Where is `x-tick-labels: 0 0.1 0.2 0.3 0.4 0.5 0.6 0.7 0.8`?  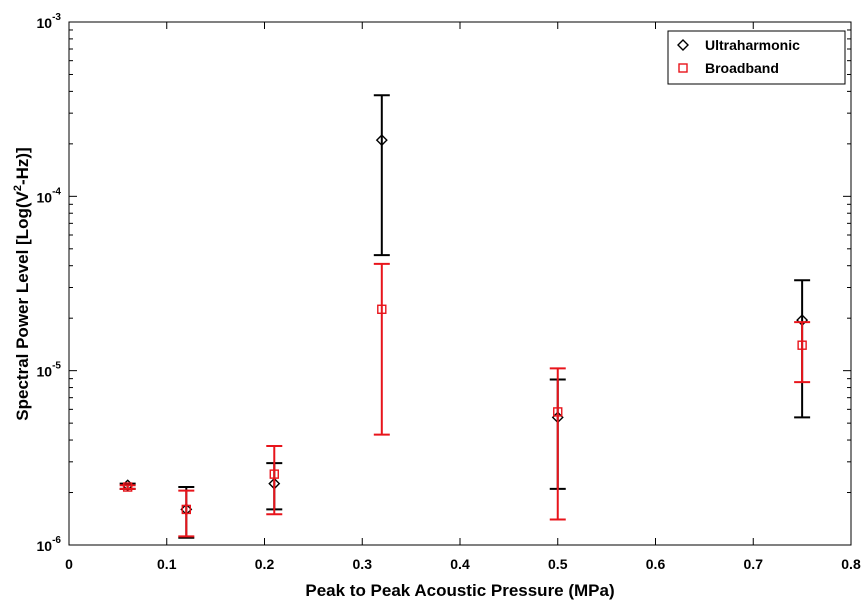 x-tick-labels: 0 0.1 0.2 0.3 0.4 0.5 0.6 0.7 0.8 is located at coordinates (463, 564).